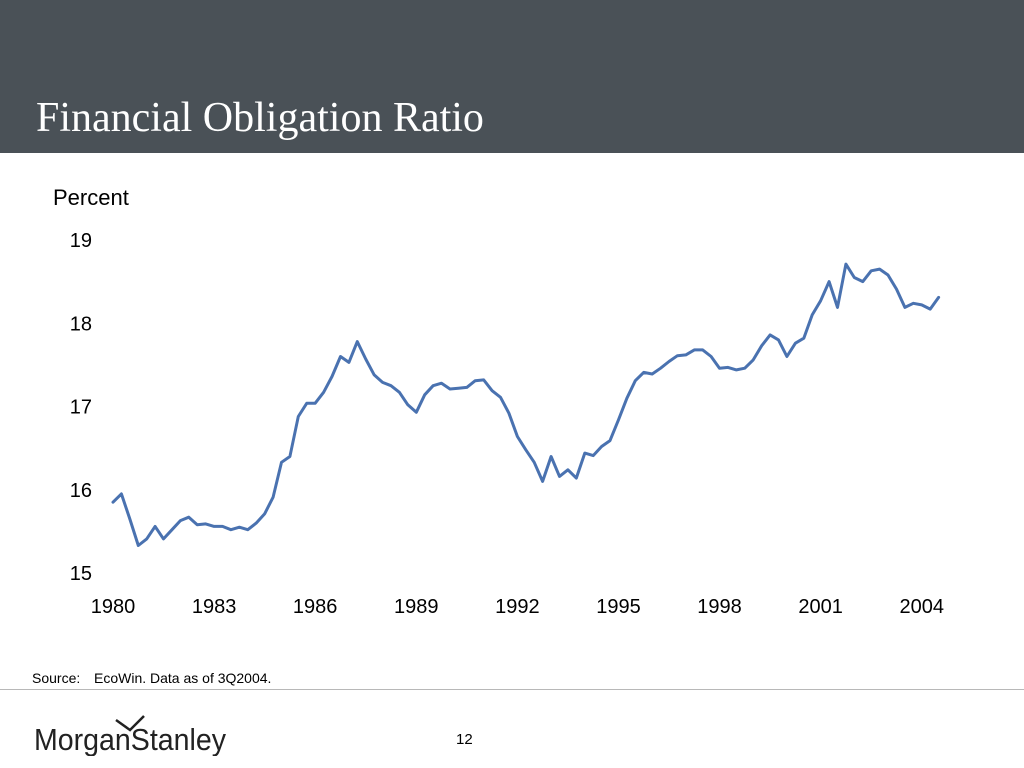 This screenshot has height=768, width=1024. I want to click on x-tick-label: 2004, so click(921, 607).